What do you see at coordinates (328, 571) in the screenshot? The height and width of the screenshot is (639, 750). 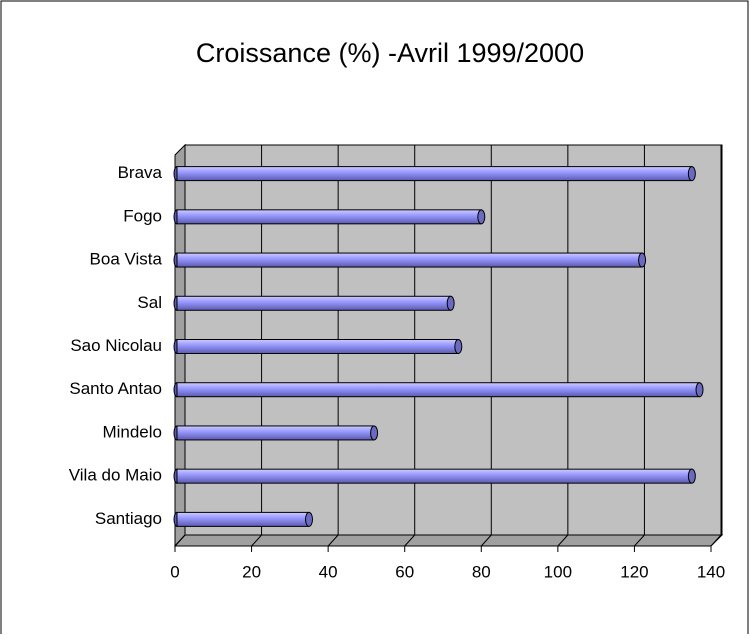 I see `x-tick-label: 40` at bounding box center [328, 571].